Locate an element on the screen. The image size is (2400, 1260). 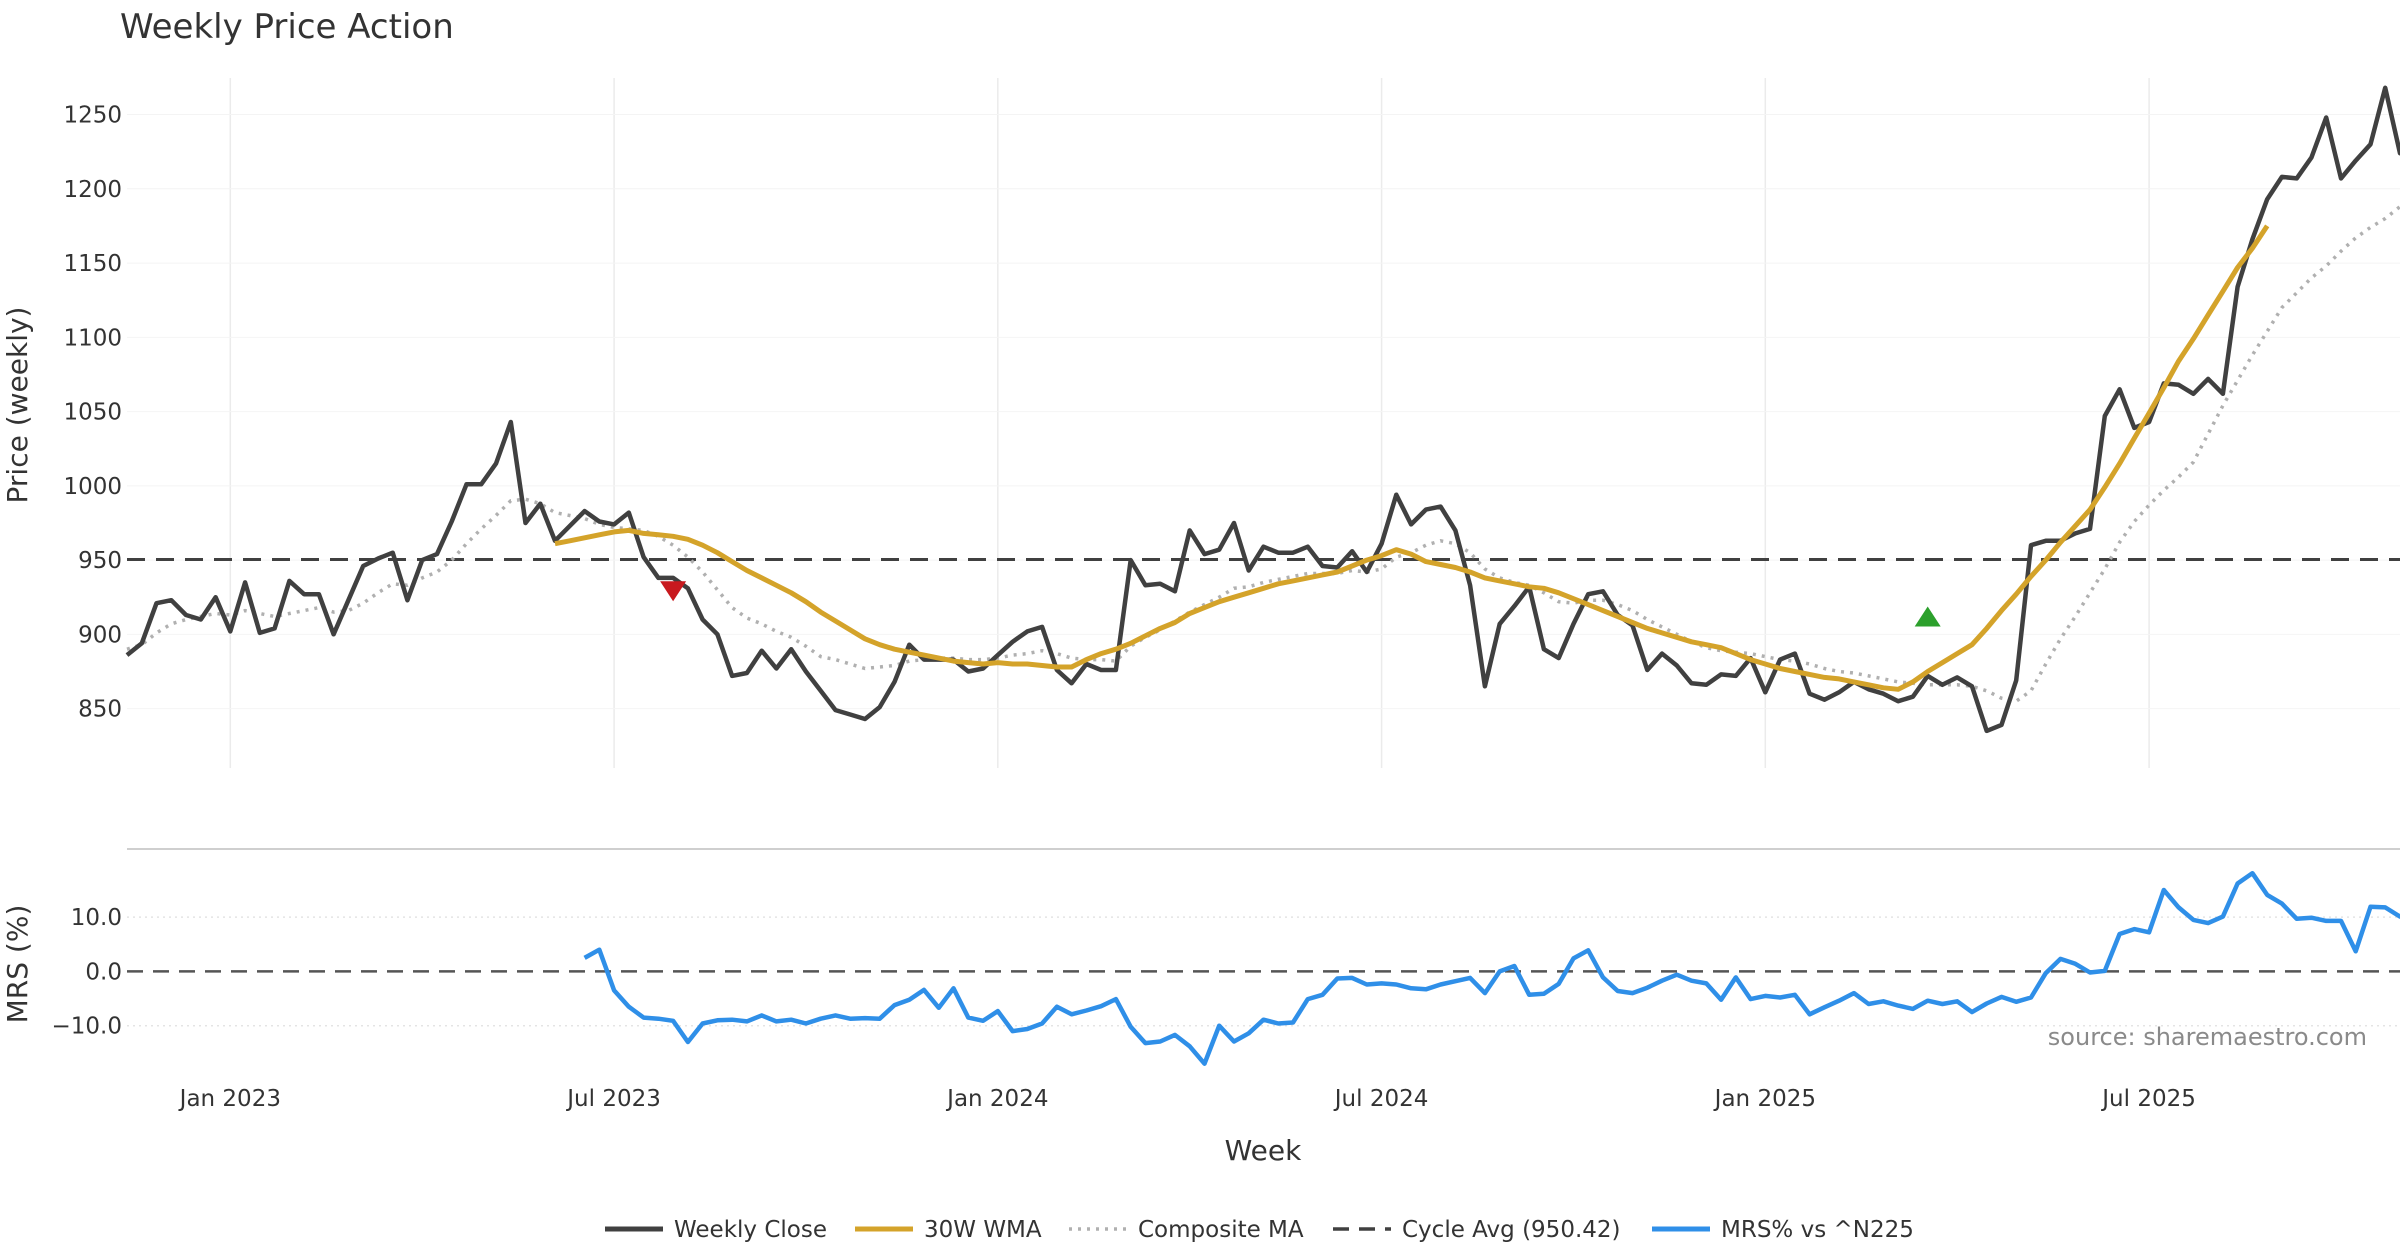
x-tick-label: Jan 2023 is located at coordinates (229, 1099).